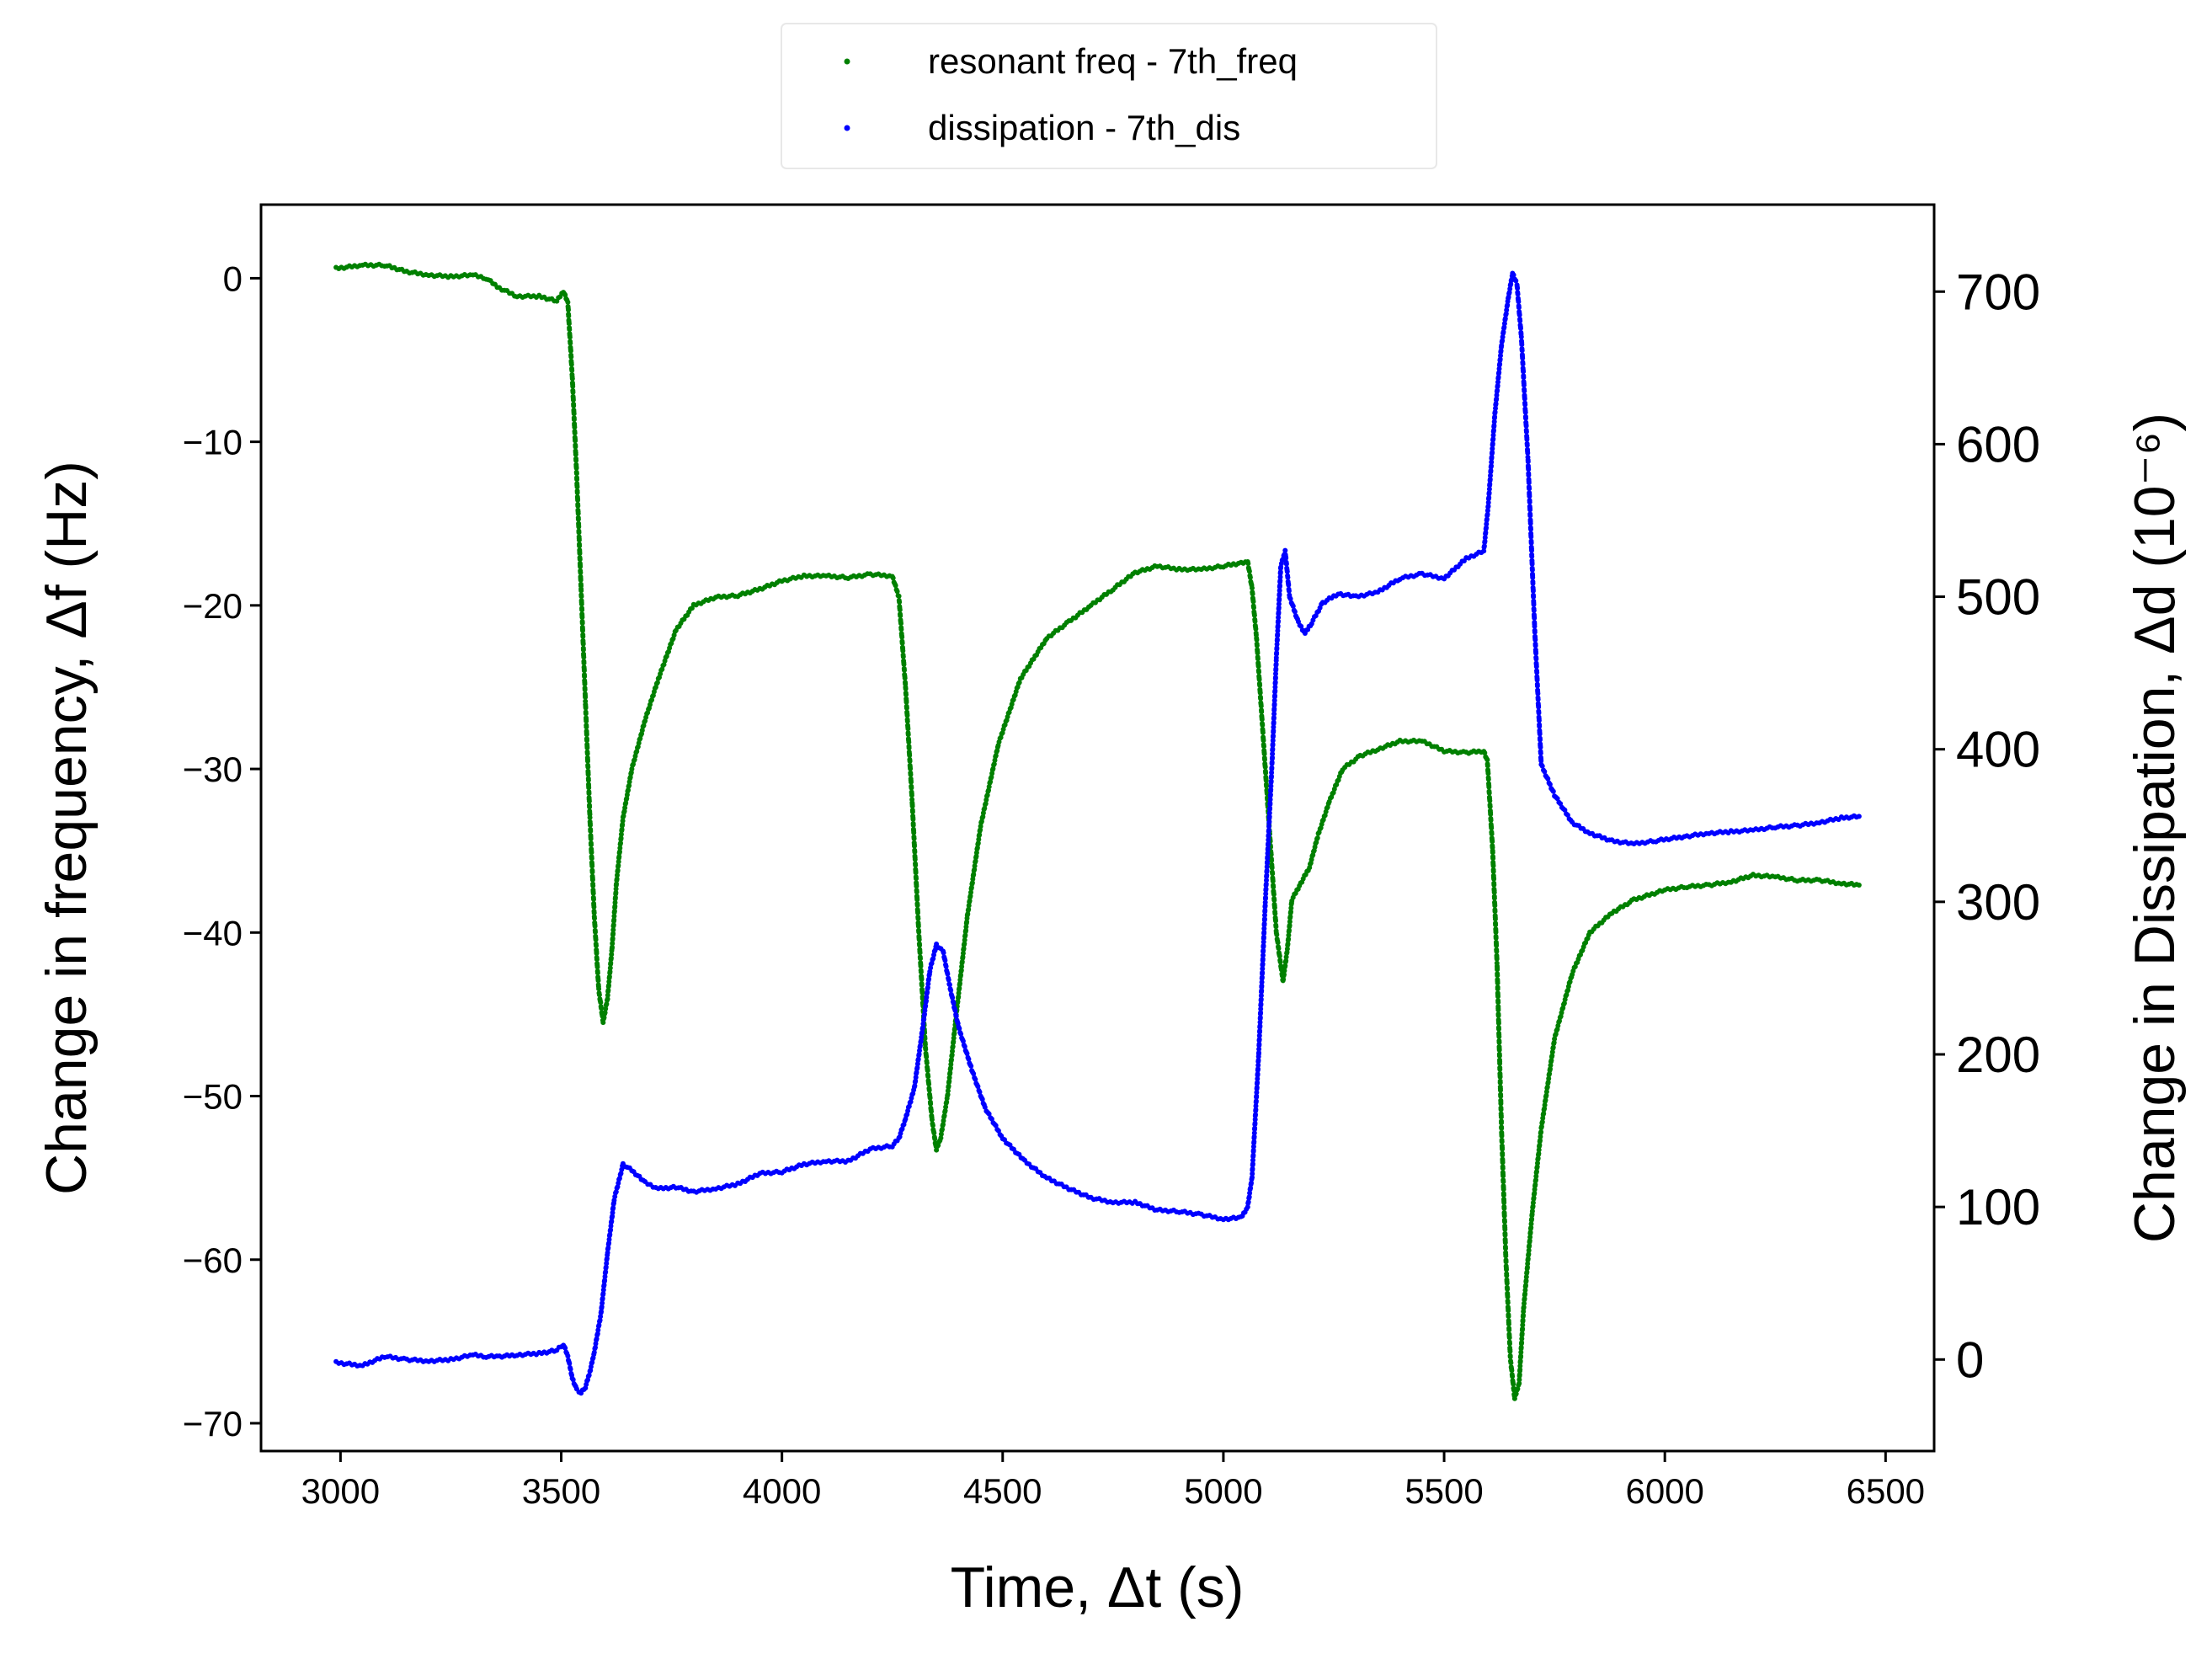 The image size is (2212, 1654). Describe the element at coordinates (1113, 61) in the screenshot. I see `legend-label-freq: resonant freq - 7th_freq` at that location.